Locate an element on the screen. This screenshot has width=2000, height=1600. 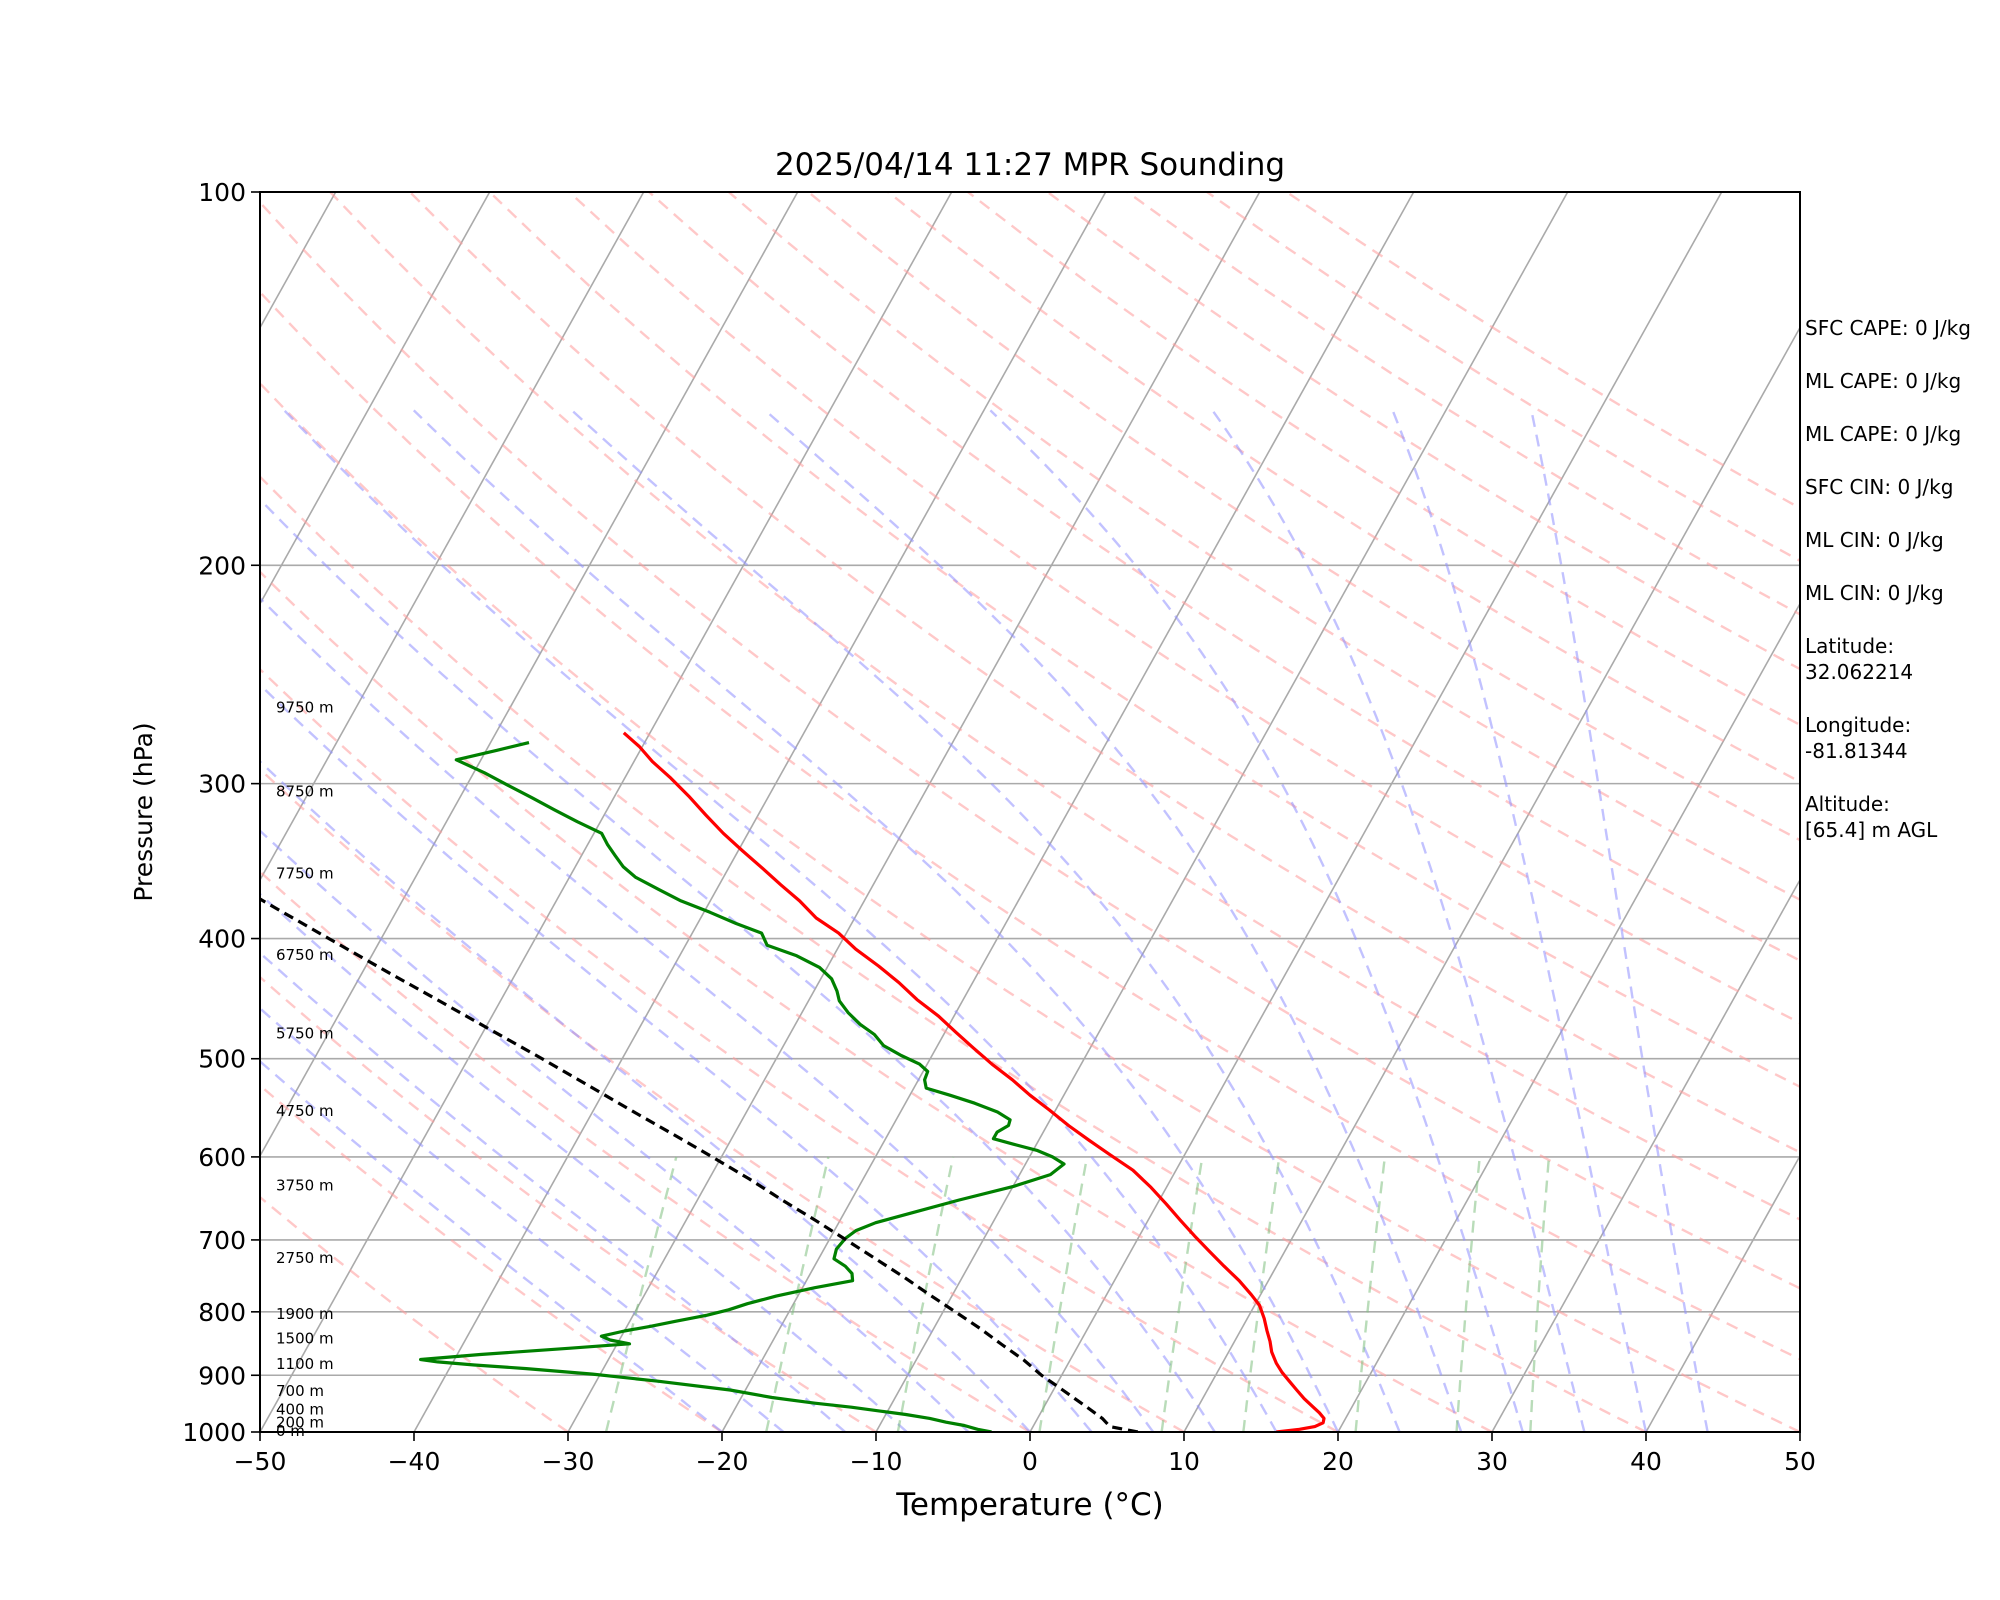
x-tick-label: −30 is located at coordinates (568, 1461).